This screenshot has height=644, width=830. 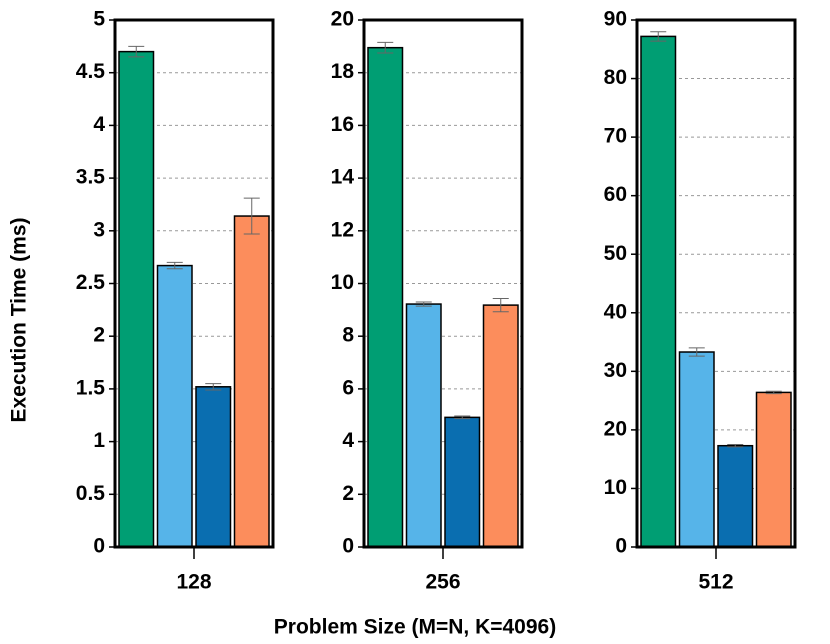 What do you see at coordinates (343, 71) in the screenshot?
I see `y-tick-label: 18` at bounding box center [343, 71].